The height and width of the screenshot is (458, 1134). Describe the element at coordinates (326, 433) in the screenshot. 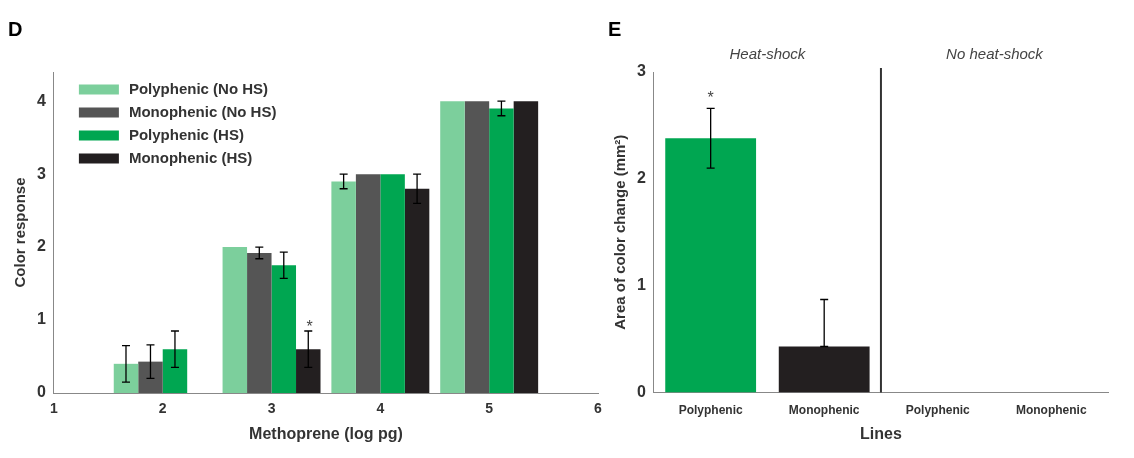

I see `x-axis-title: Methoprene (log pg)` at that location.